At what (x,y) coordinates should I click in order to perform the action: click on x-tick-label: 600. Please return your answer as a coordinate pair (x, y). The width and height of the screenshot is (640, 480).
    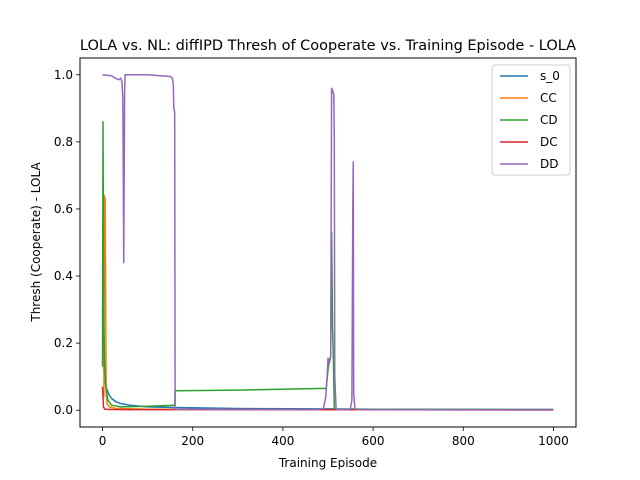
    Looking at the image, I should click on (373, 441).